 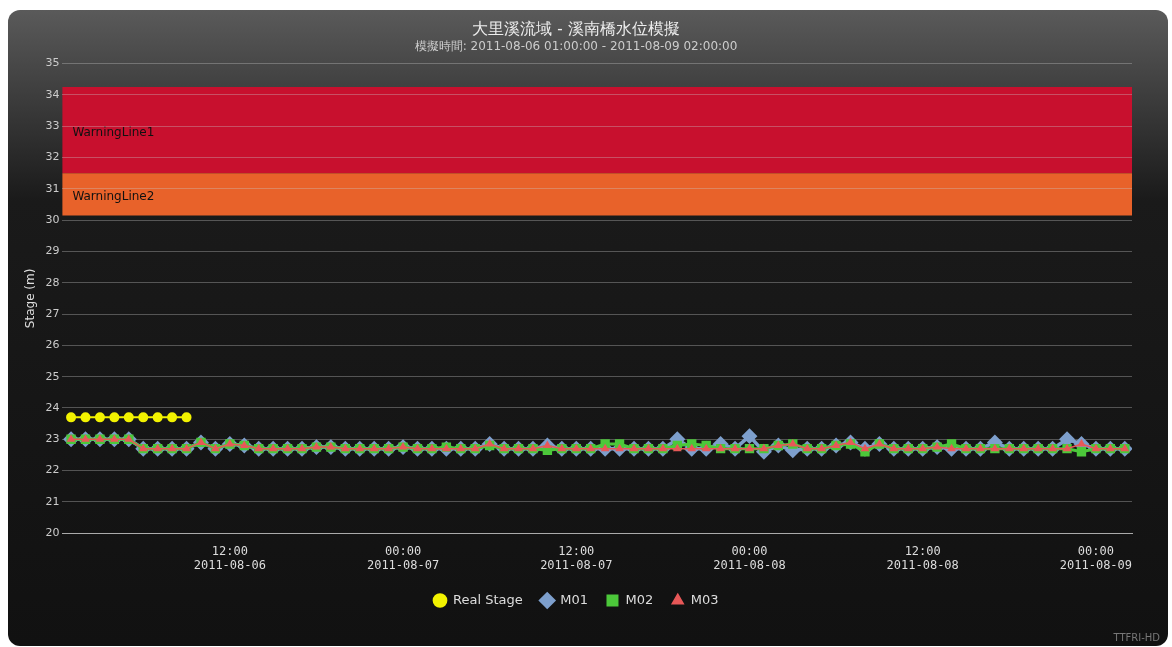 What do you see at coordinates (576, 557) in the screenshot?
I see `x-tick-label: 12:00 2011-08-07` at bounding box center [576, 557].